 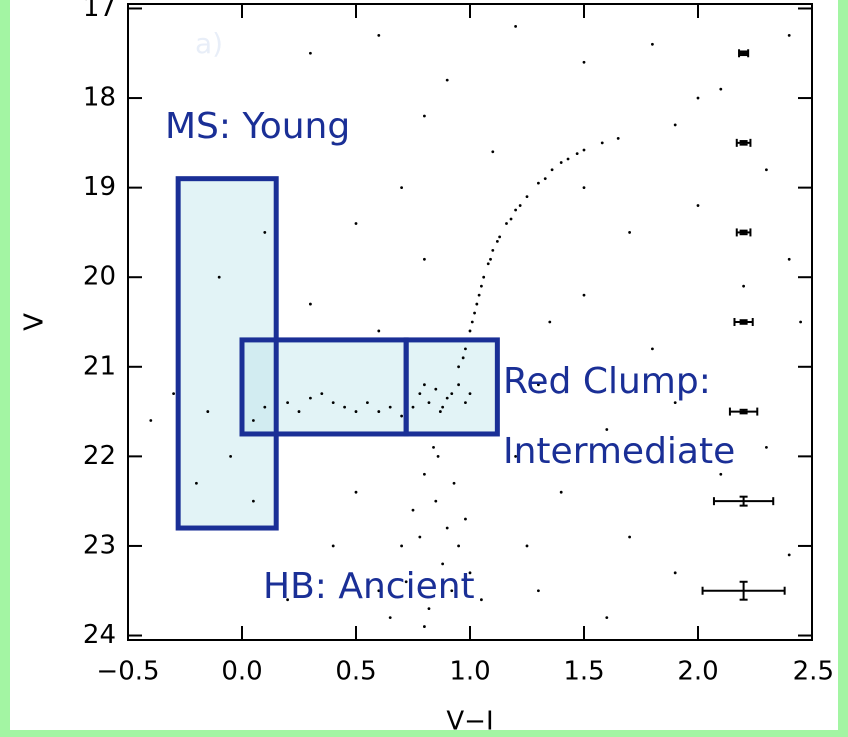 I want to click on y-tick-label: 24, so click(x=99, y=635).